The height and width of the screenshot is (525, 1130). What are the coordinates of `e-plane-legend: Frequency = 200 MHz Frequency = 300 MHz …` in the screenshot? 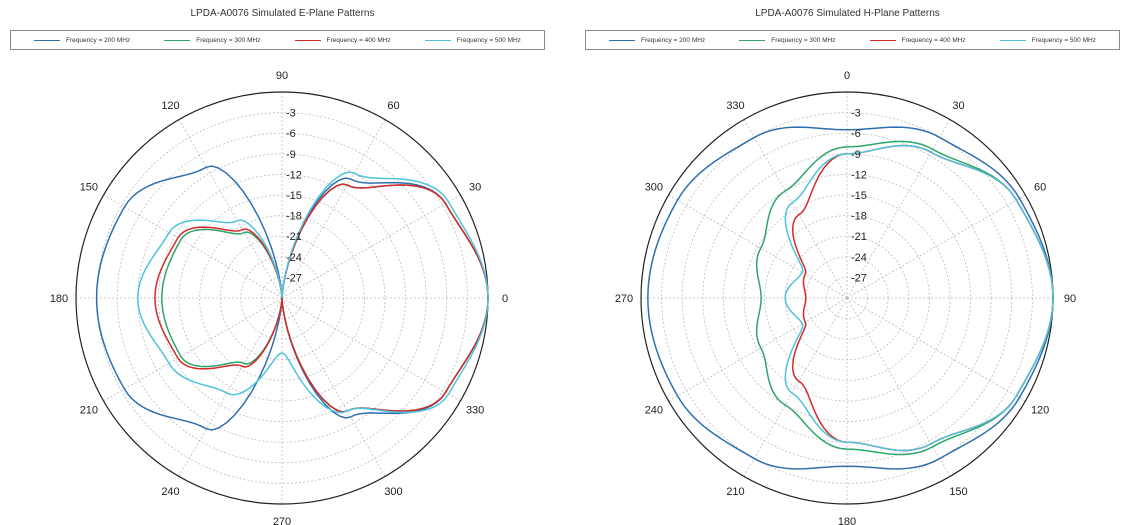 It's located at (277, 40).